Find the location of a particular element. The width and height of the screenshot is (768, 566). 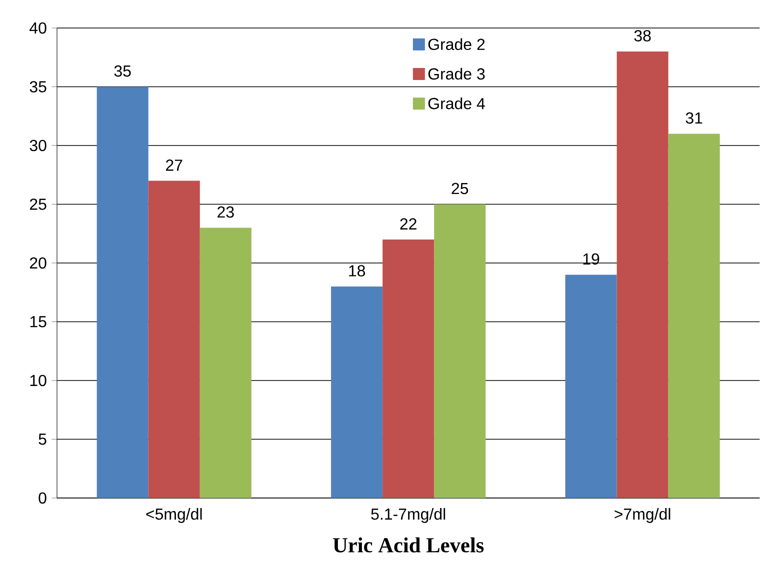

y-tick-label: 20 is located at coordinates (38, 263).